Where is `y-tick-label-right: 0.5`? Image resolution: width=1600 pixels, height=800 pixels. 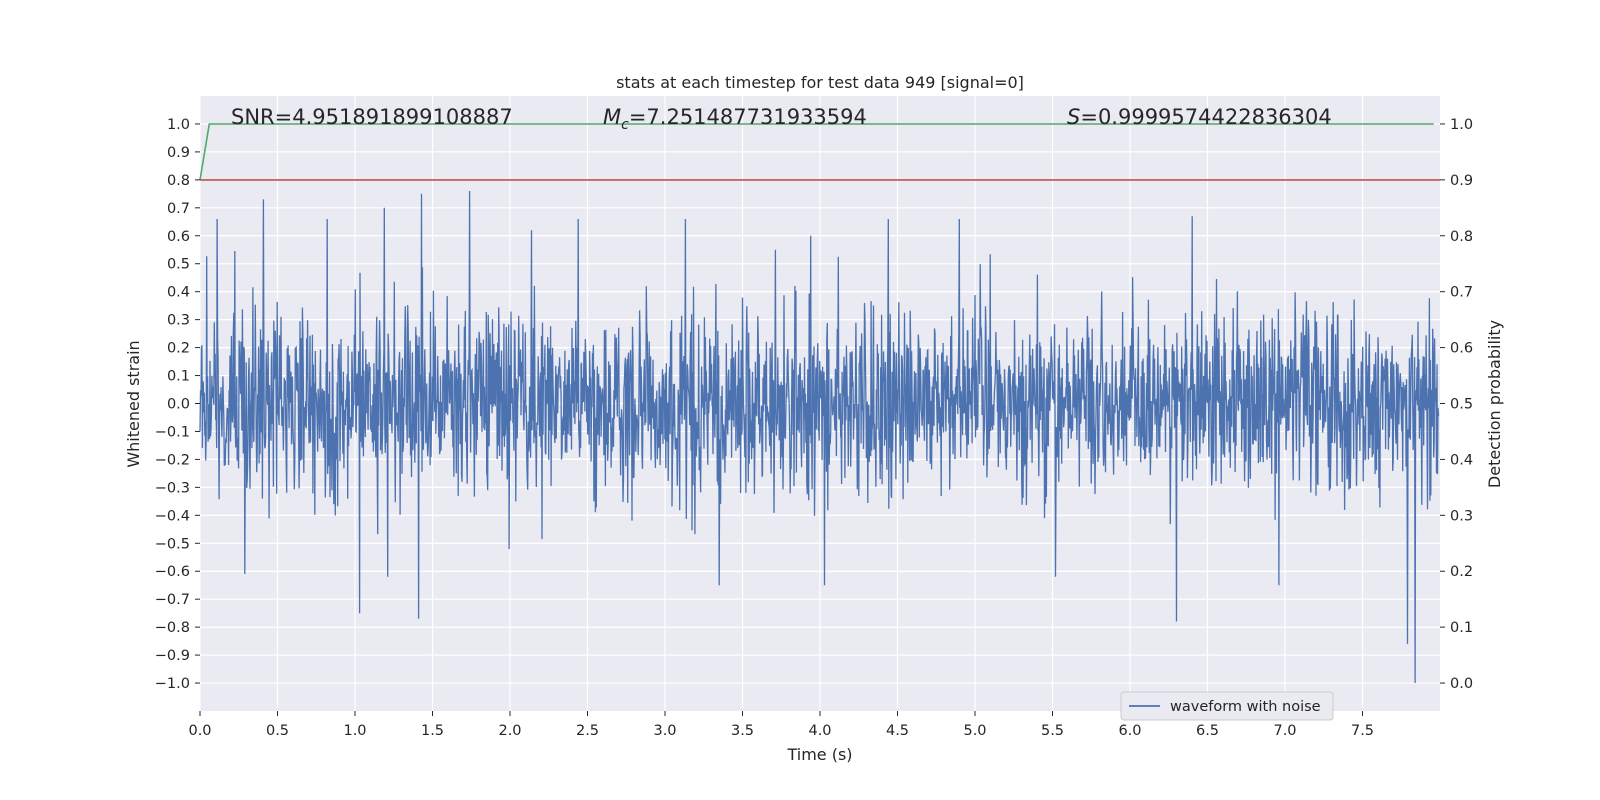 y-tick-label-right: 0.5 is located at coordinates (1461, 405).